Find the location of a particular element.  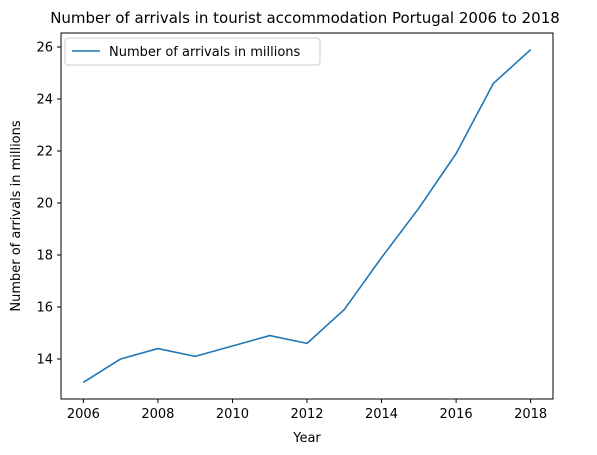

x-tick-label: 2010 is located at coordinates (232, 414).